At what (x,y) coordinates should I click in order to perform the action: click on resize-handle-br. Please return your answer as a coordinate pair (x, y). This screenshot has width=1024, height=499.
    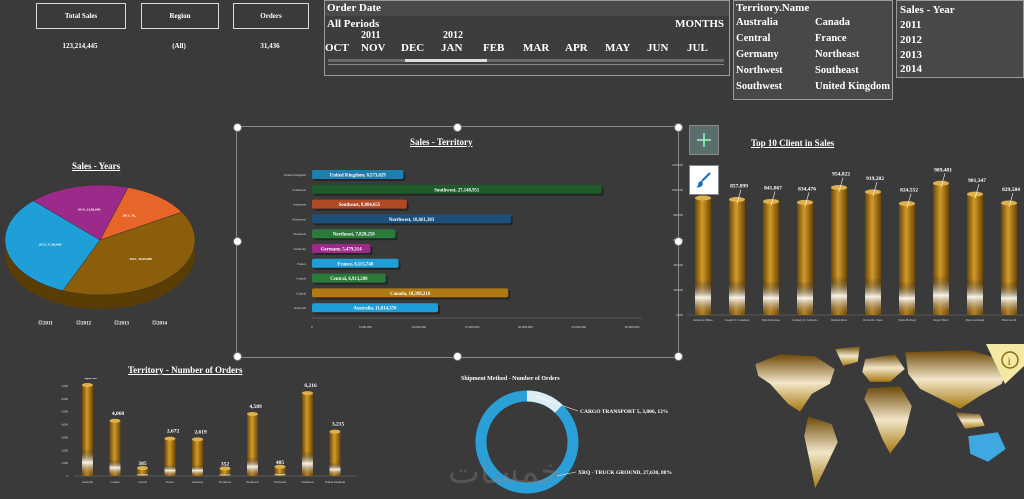
    Looking at the image, I should click on (678, 356).